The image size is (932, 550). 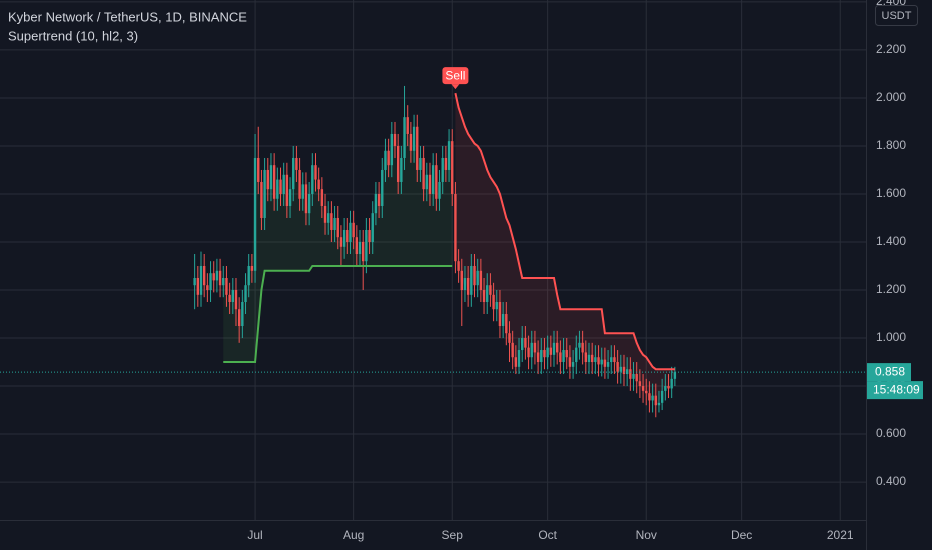 I want to click on sell-box, so click(x=455, y=76).